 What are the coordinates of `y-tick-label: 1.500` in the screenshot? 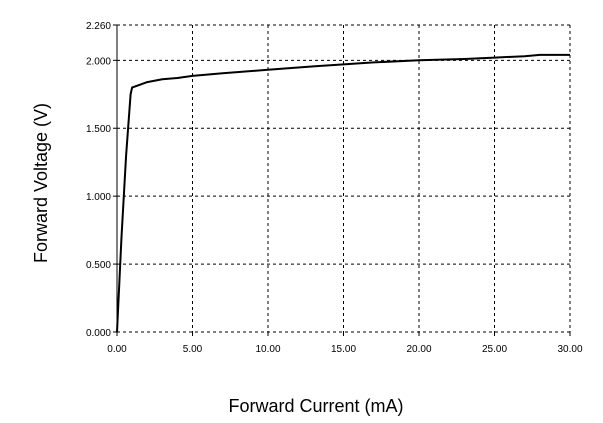 It's located at (98, 129).